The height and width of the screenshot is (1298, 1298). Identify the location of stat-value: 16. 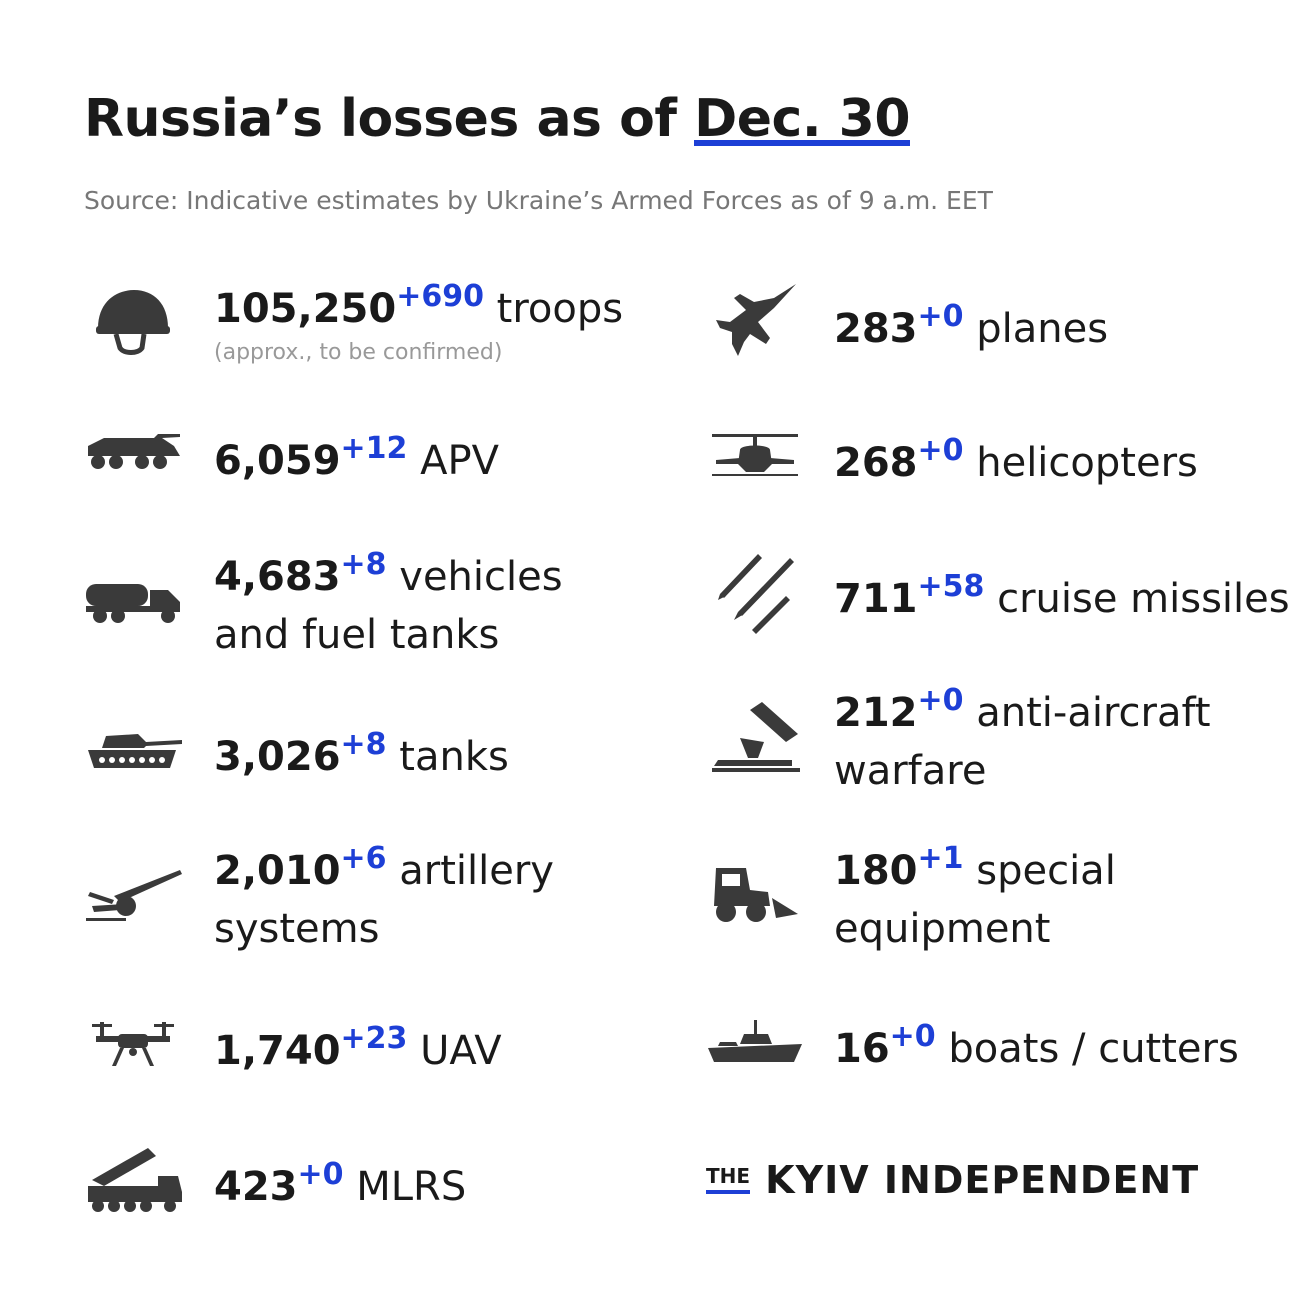
(862, 1049).